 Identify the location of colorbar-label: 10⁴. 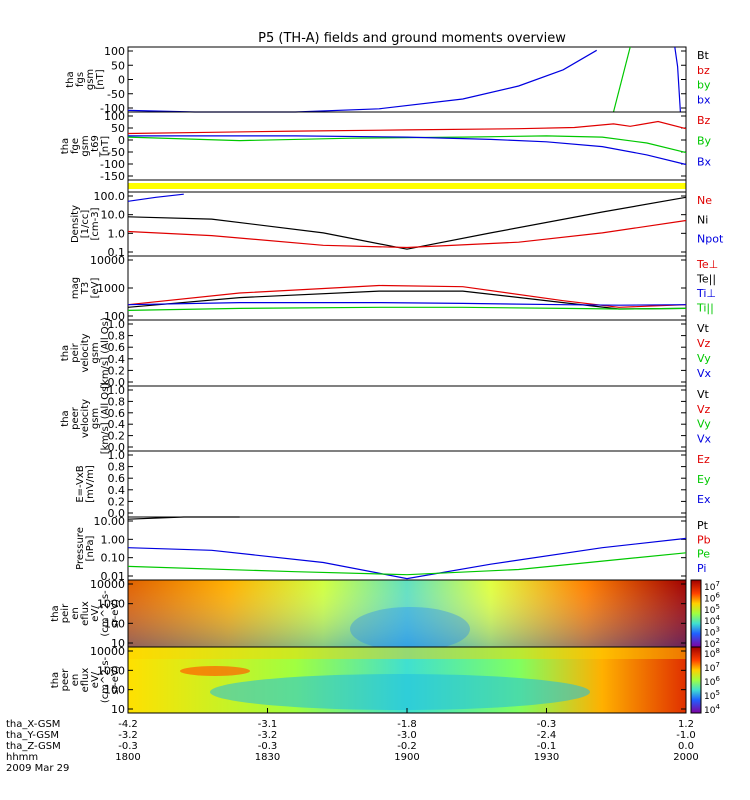
(712, 709).